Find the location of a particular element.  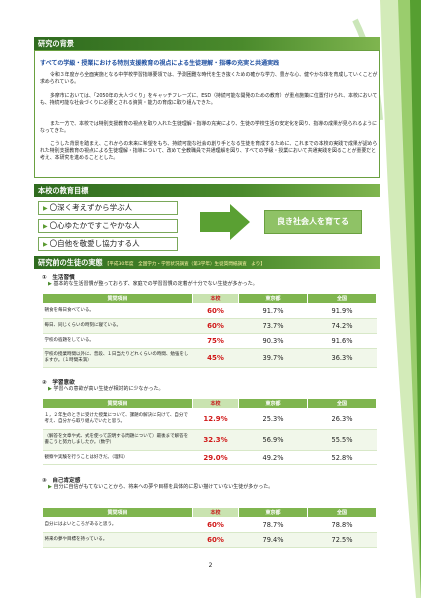

row-tokyo-value: 73.7% is located at coordinates (273, 326).